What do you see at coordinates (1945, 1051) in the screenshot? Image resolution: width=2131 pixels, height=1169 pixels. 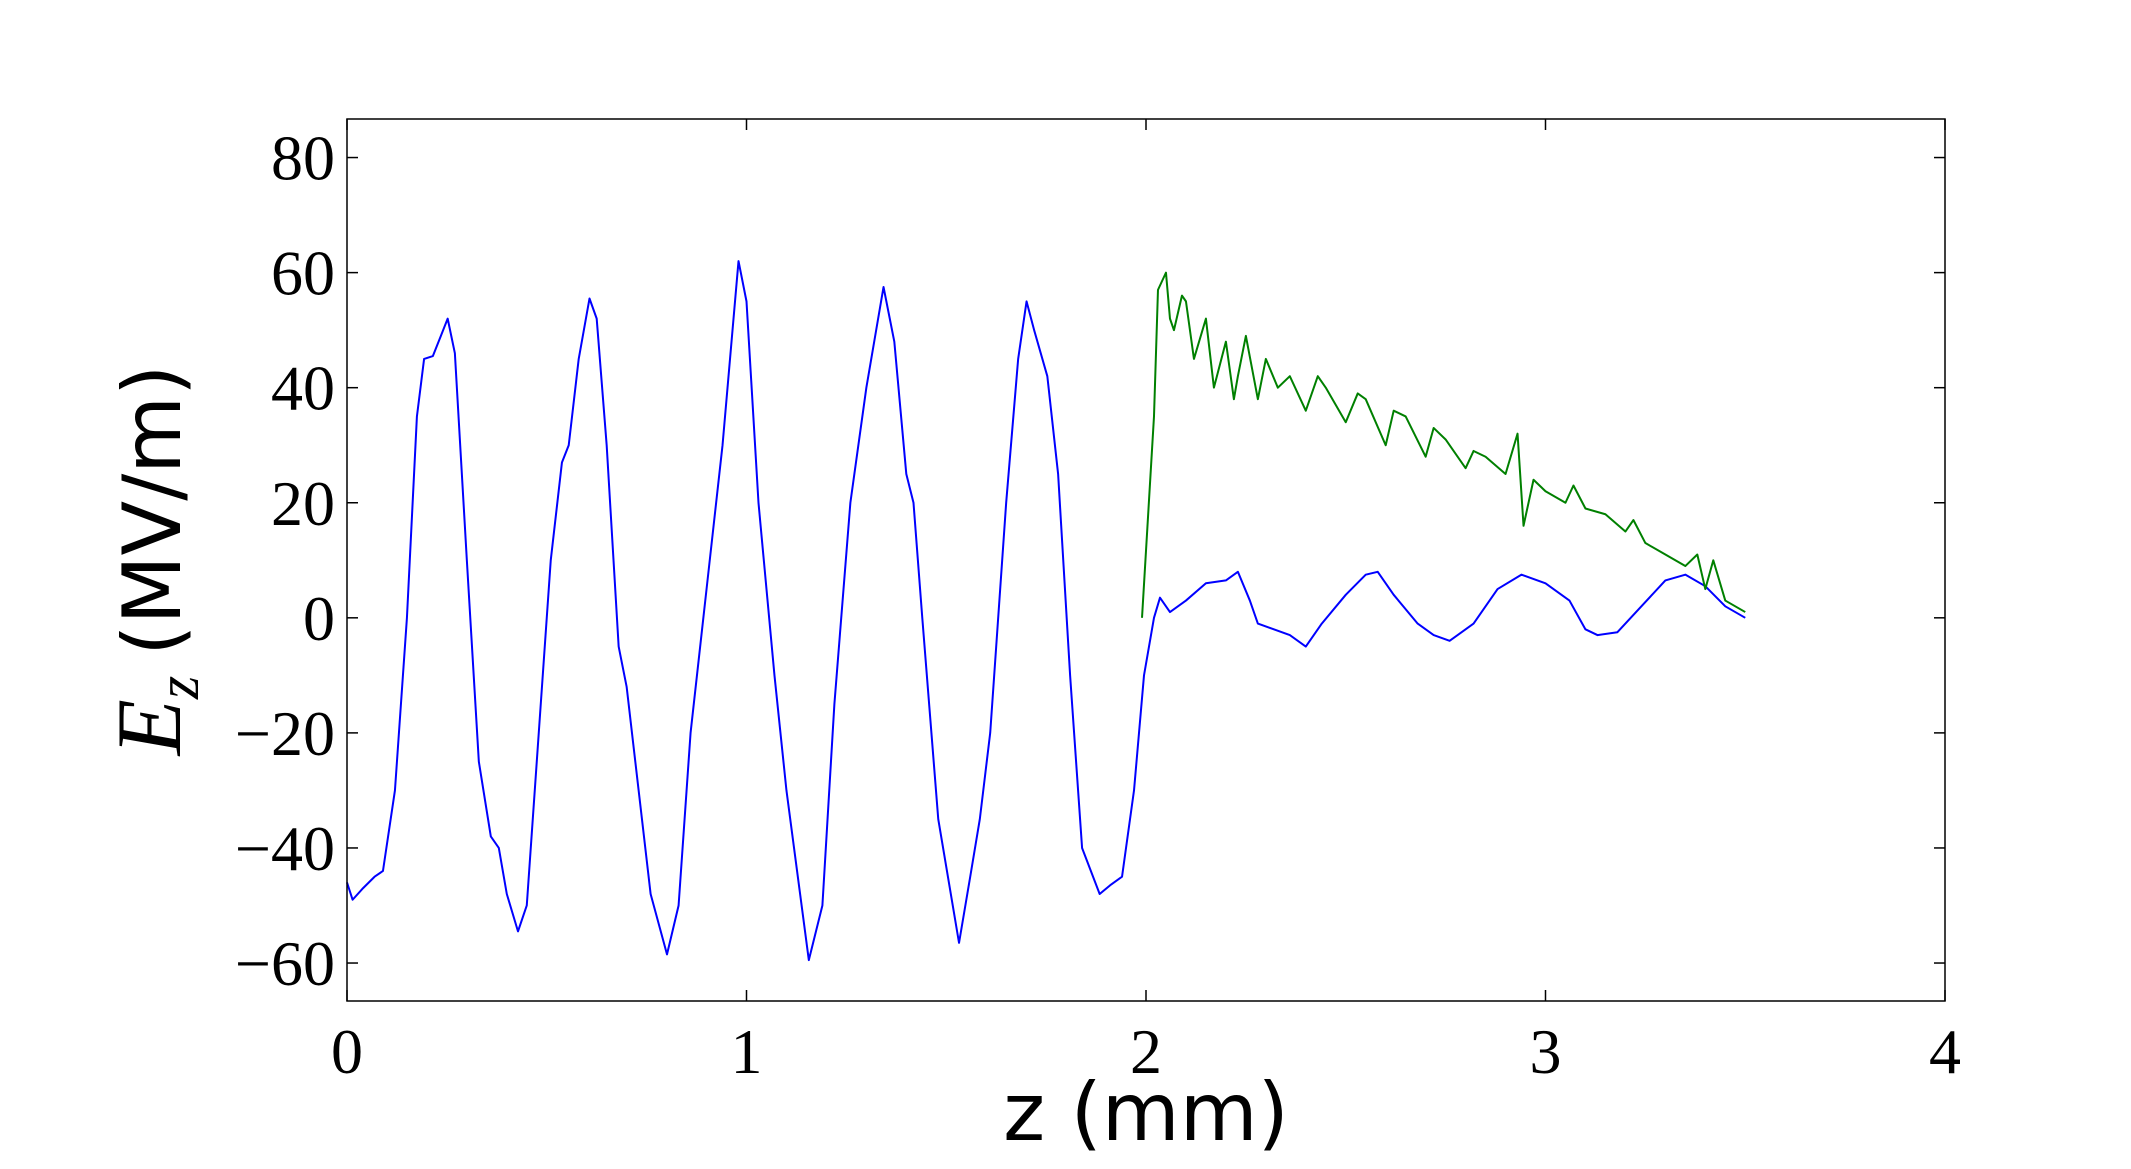 I see `x-tick-label: 4` at bounding box center [1945, 1051].